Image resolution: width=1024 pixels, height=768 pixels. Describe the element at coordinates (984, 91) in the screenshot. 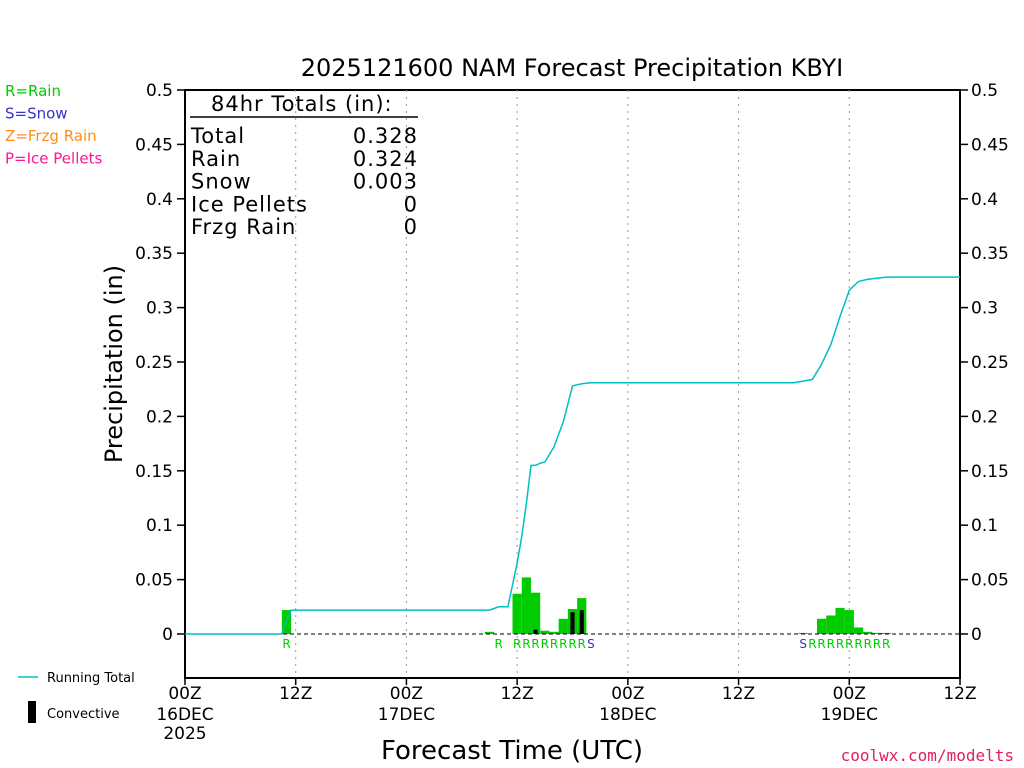

I see `y-tick-label-right: 0.5` at that location.